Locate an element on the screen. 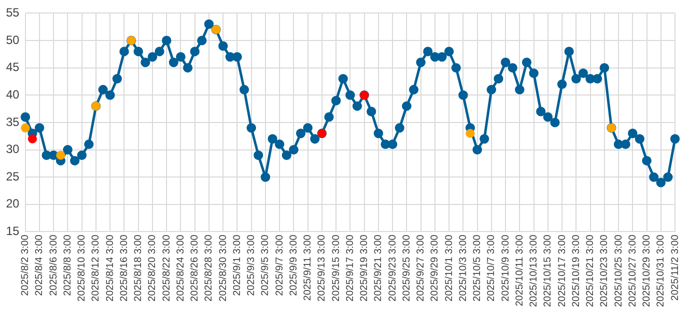 This screenshot has width=700, height=310. y-tick-label: 45 is located at coordinates (13, 67).